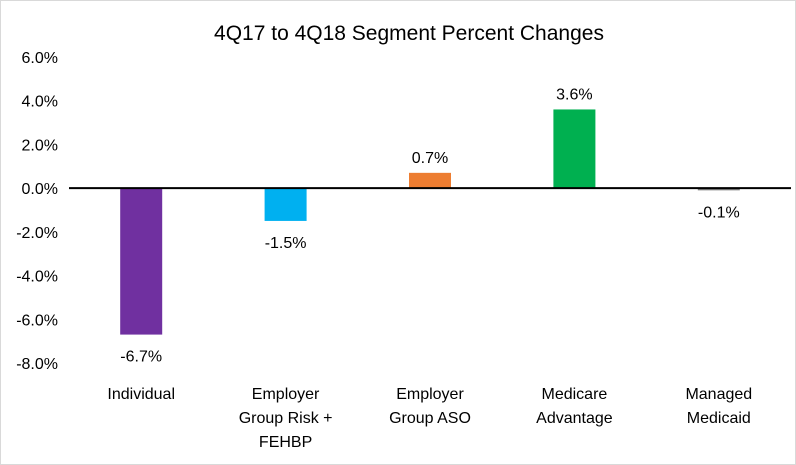 The image size is (796, 465). What do you see at coordinates (40, 189) in the screenshot?
I see `y-tick-label: 0.0%` at bounding box center [40, 189].